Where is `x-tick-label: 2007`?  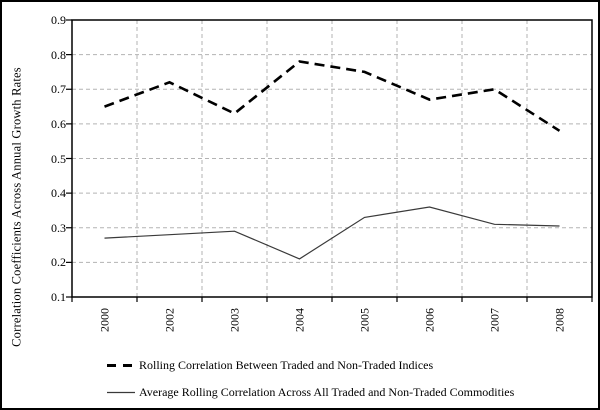
x-tick-label: 2007 is located at coordinates (494, 320).